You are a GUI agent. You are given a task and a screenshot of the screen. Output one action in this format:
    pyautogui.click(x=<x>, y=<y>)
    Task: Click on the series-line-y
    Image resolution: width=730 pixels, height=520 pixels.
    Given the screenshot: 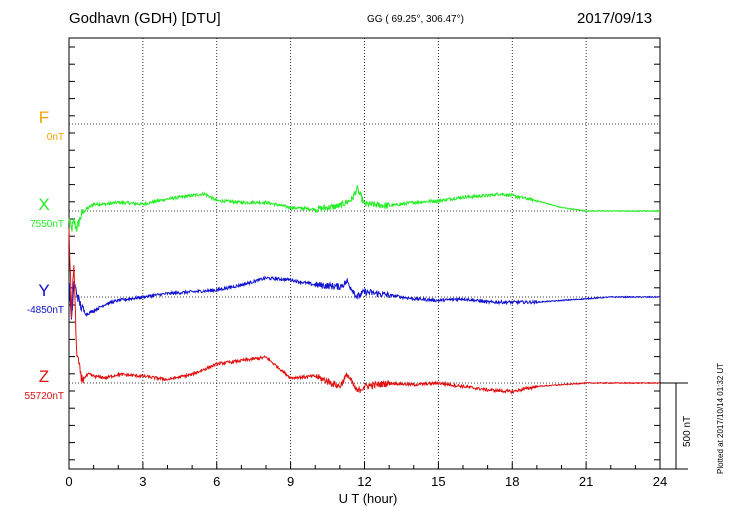 What is the action you would take?
    pyautogui.click(x=364, y=297)
    